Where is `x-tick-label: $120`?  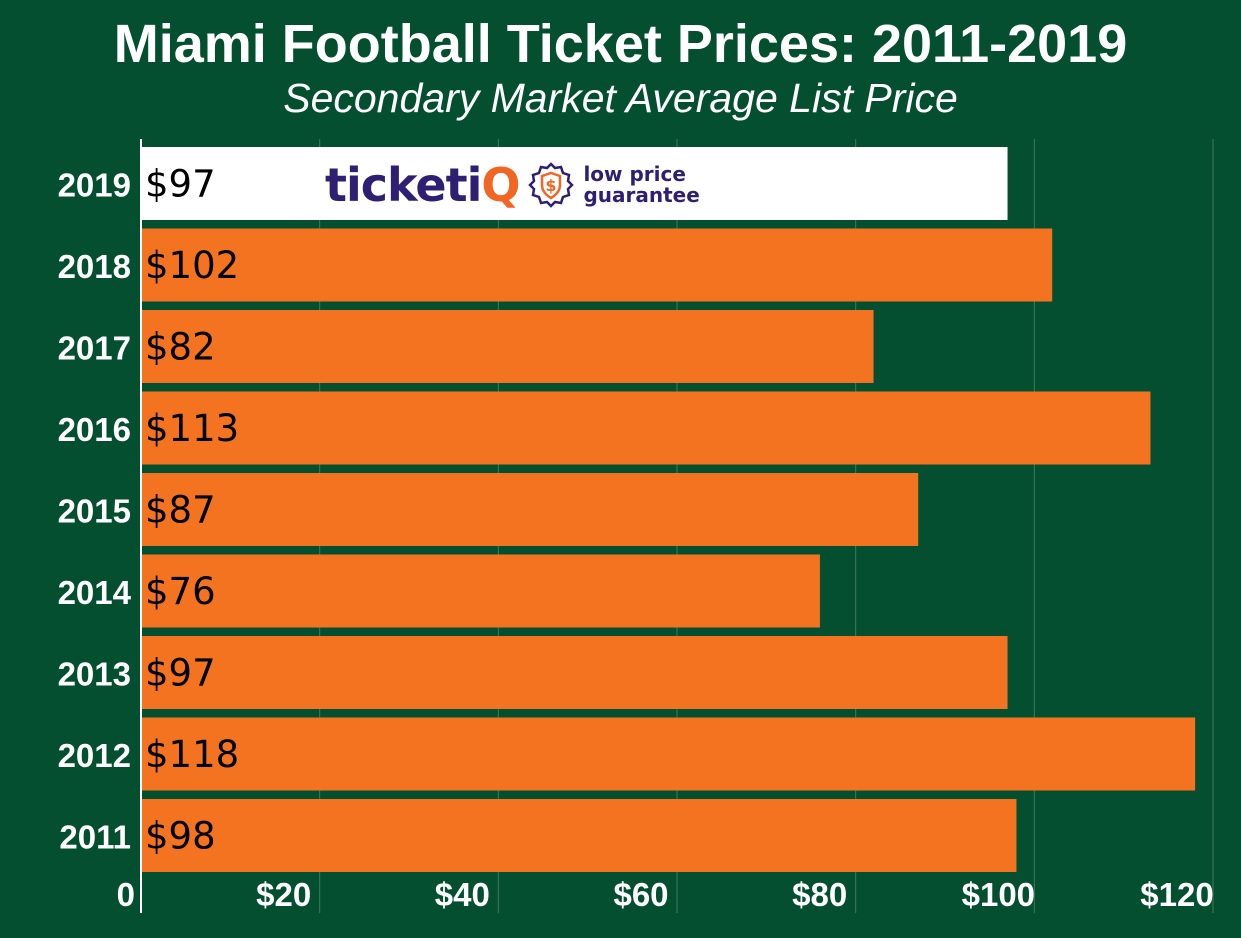 x-tick-label: $120 is located at coordinates (1176, 894).